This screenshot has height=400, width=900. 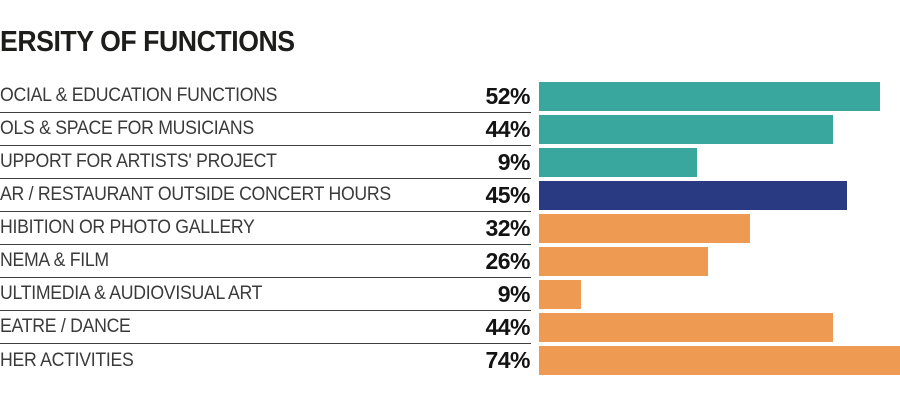 What do you see at coordinates (507, 194) in the screenshot?
I see `value-label: 45%` at bounding box center [507, 194].